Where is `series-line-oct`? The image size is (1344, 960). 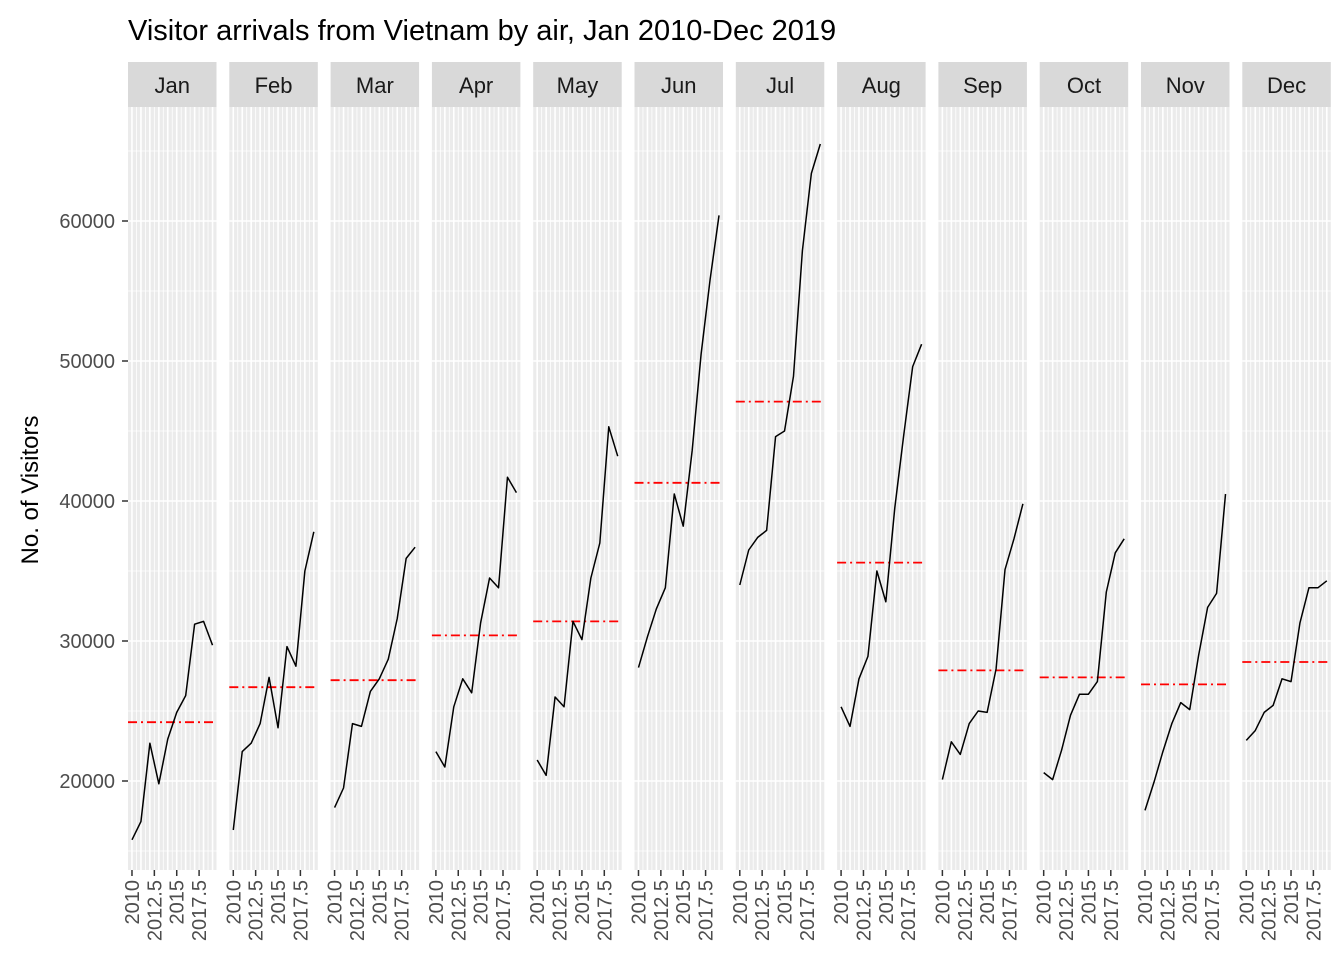 series-line-oct is located at coordinates (1084, 659).